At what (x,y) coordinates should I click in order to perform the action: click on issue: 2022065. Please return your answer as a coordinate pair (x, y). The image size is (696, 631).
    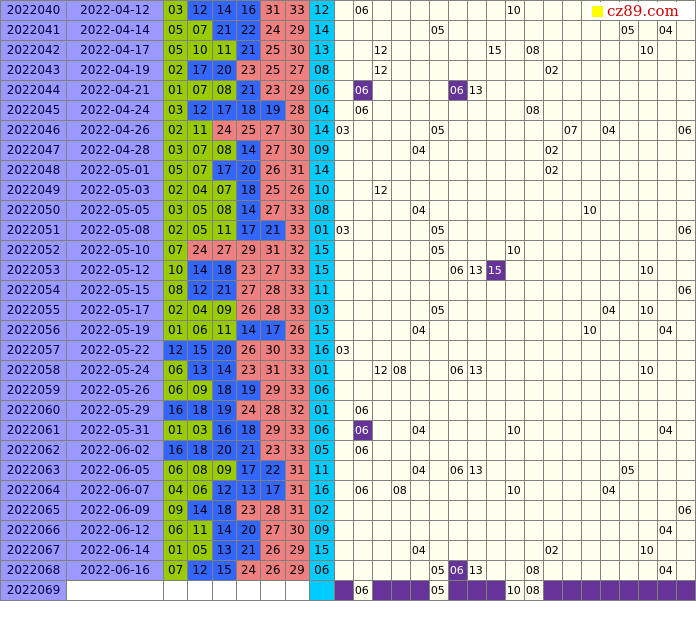
    Looking at the image, I should click on (34, 510).